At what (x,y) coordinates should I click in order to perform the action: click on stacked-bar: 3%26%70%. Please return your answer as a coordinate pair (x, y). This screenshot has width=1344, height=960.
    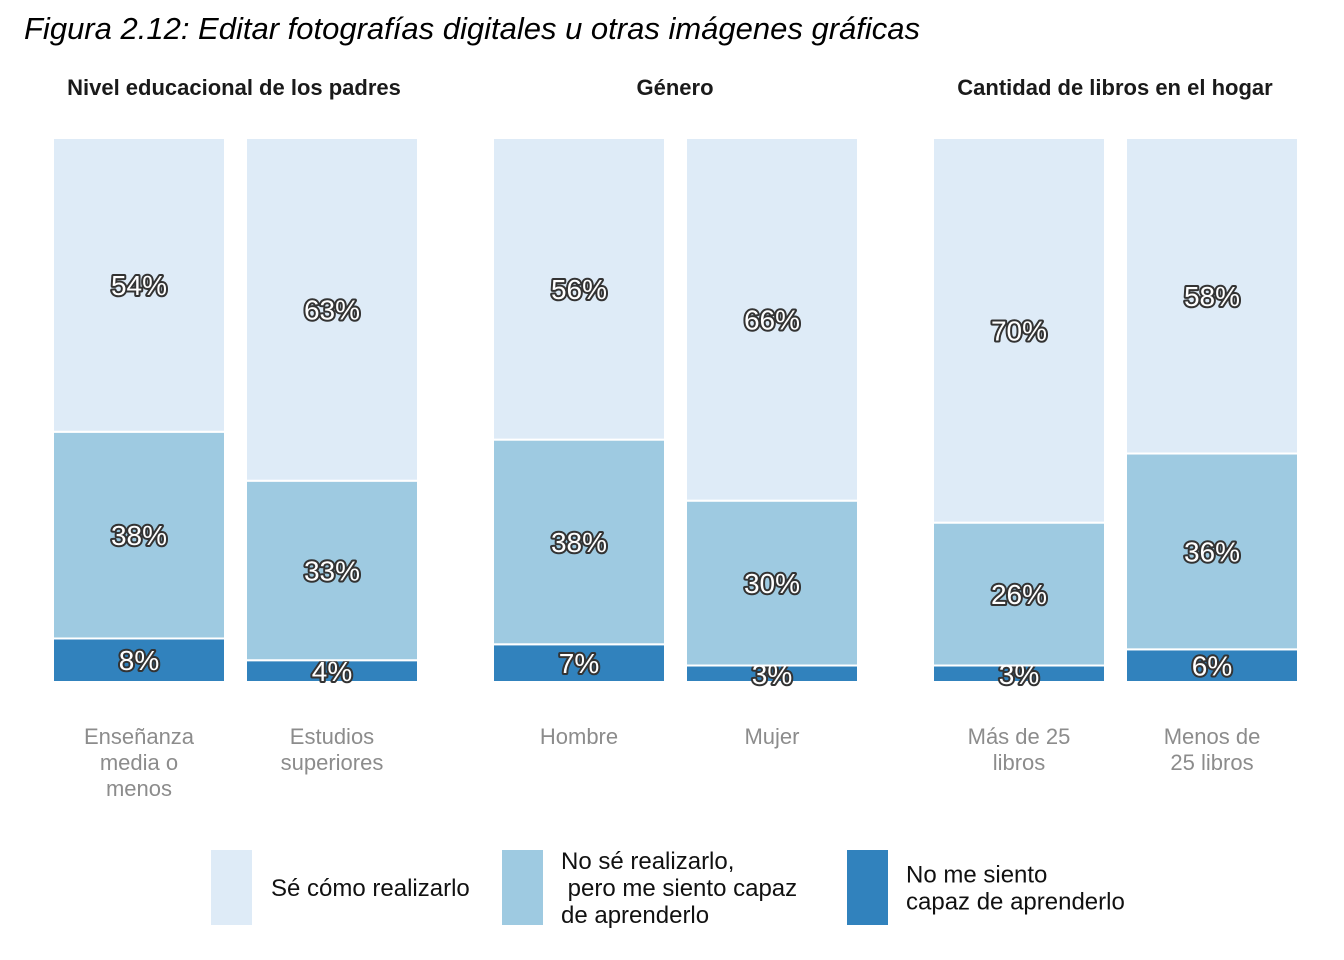
    Looking at the image, I should click on (1019, 414).